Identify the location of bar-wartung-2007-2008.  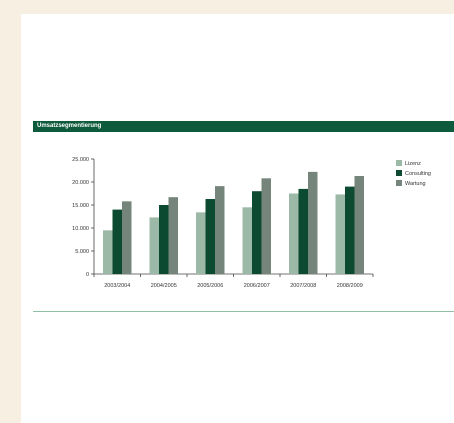
(313, 222).